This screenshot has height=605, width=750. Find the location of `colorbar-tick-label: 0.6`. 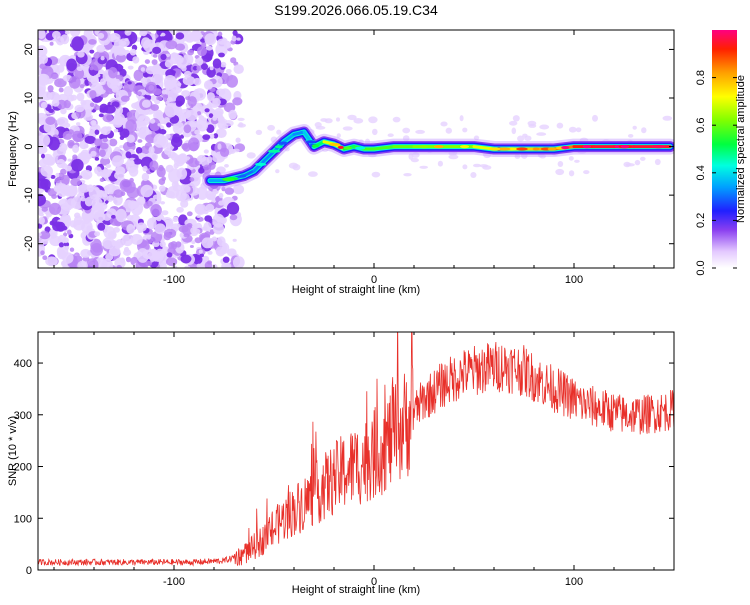

colorbar-tick-label: 0.6 is located at coordinates (701, 125).